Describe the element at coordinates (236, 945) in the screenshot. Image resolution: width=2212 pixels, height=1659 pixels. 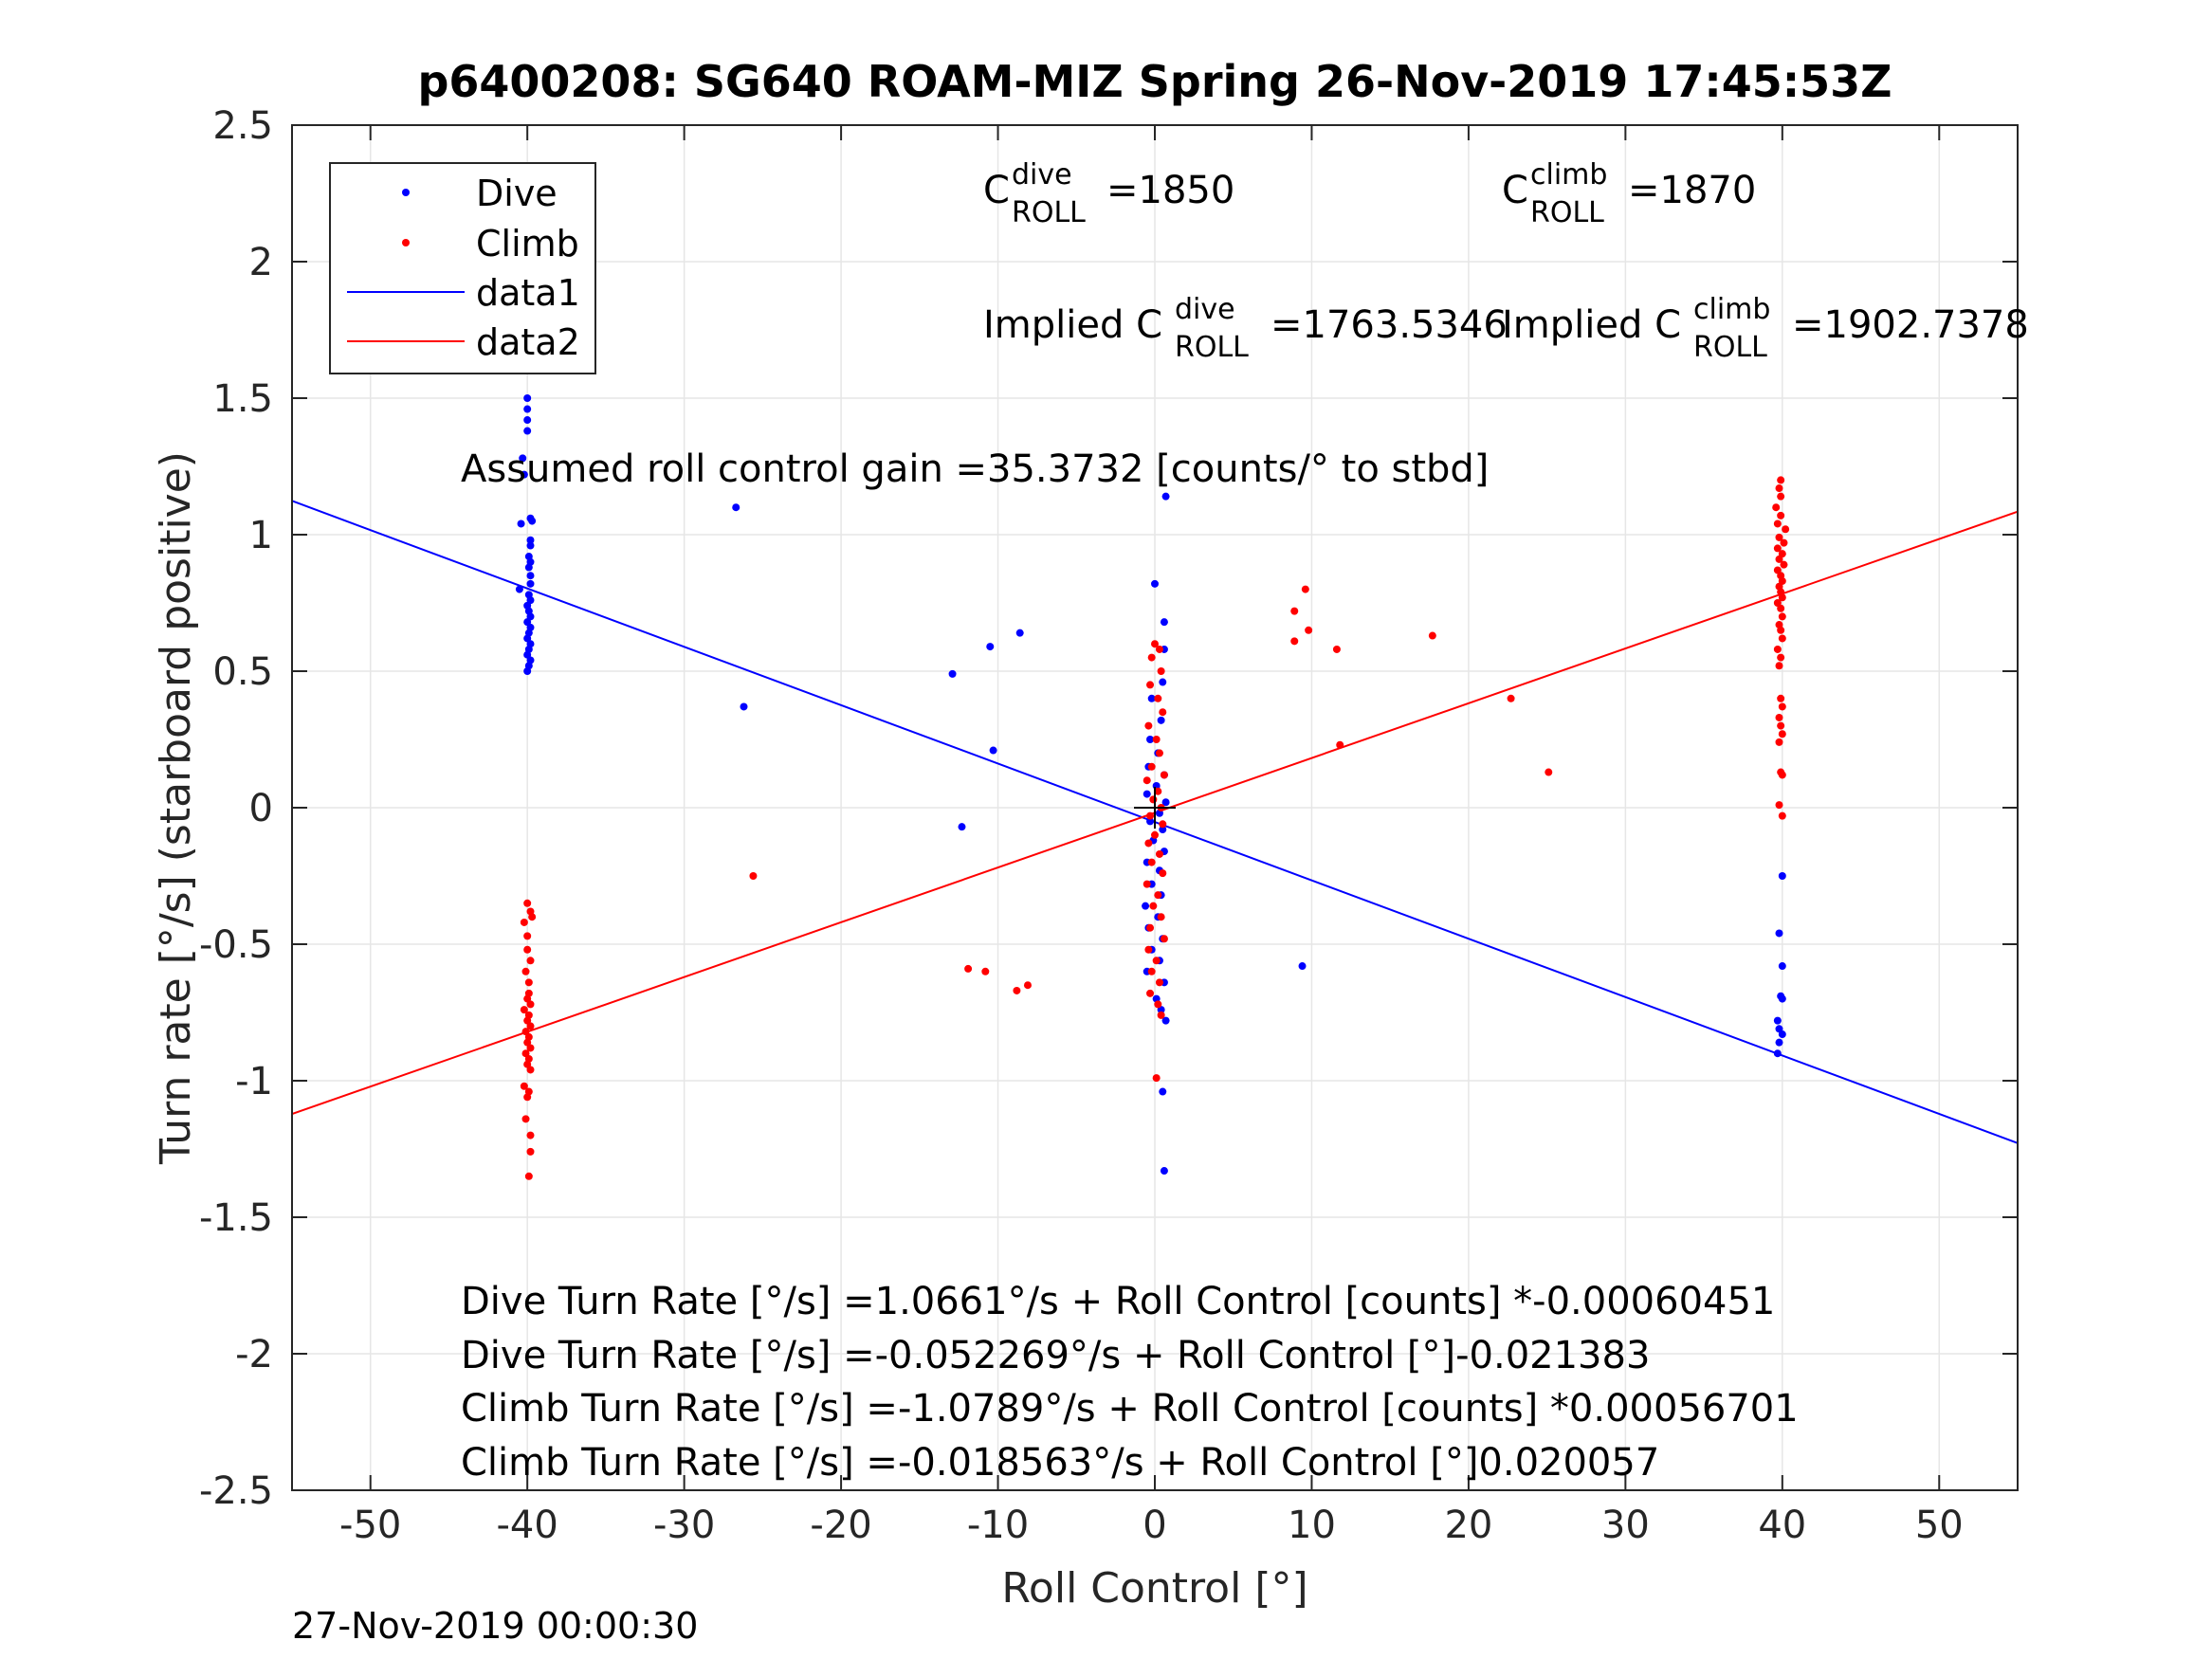
I see `y-tick-label: -0.5` at that location.